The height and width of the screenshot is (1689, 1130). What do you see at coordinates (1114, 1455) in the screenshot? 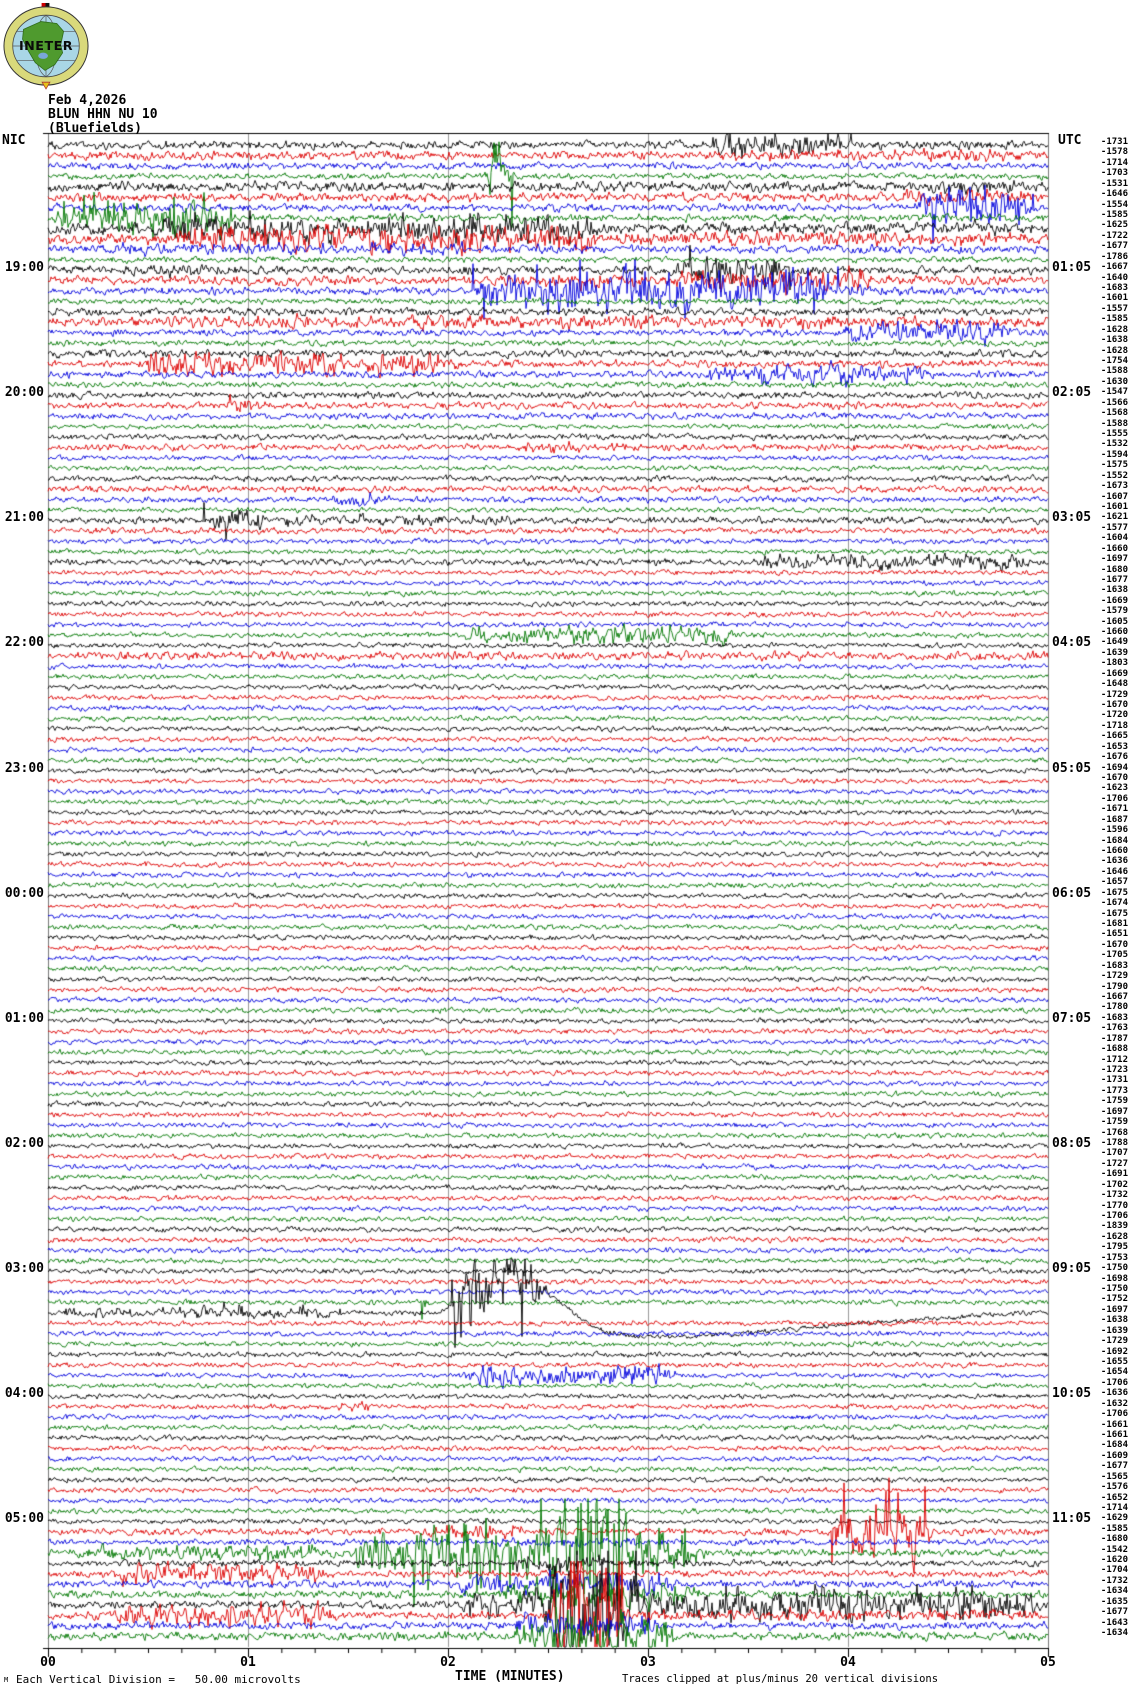
I see `trace-offset-label: -1609` at bounding box center [1114, 1455].